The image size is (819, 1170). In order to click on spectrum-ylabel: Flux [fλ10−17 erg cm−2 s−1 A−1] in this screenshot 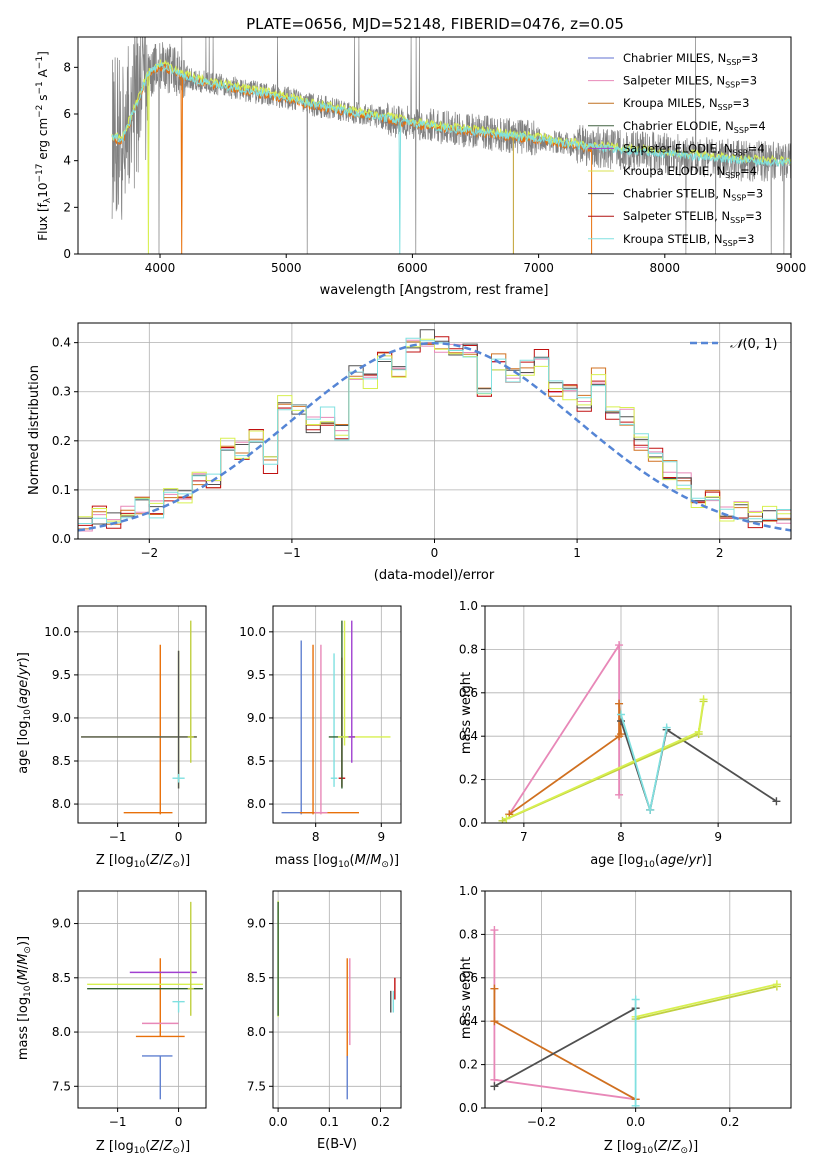, I will do `click(44, 146)`.